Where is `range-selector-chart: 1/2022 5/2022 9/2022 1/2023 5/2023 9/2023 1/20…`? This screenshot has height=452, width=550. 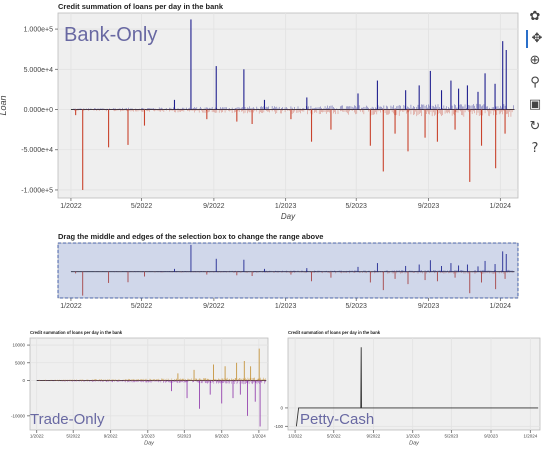
range-selector-chart: 1/2022 5/2022 9/2022 1/2023 5/2023 9/2023 1/20… is located at coordinates (288, 271).